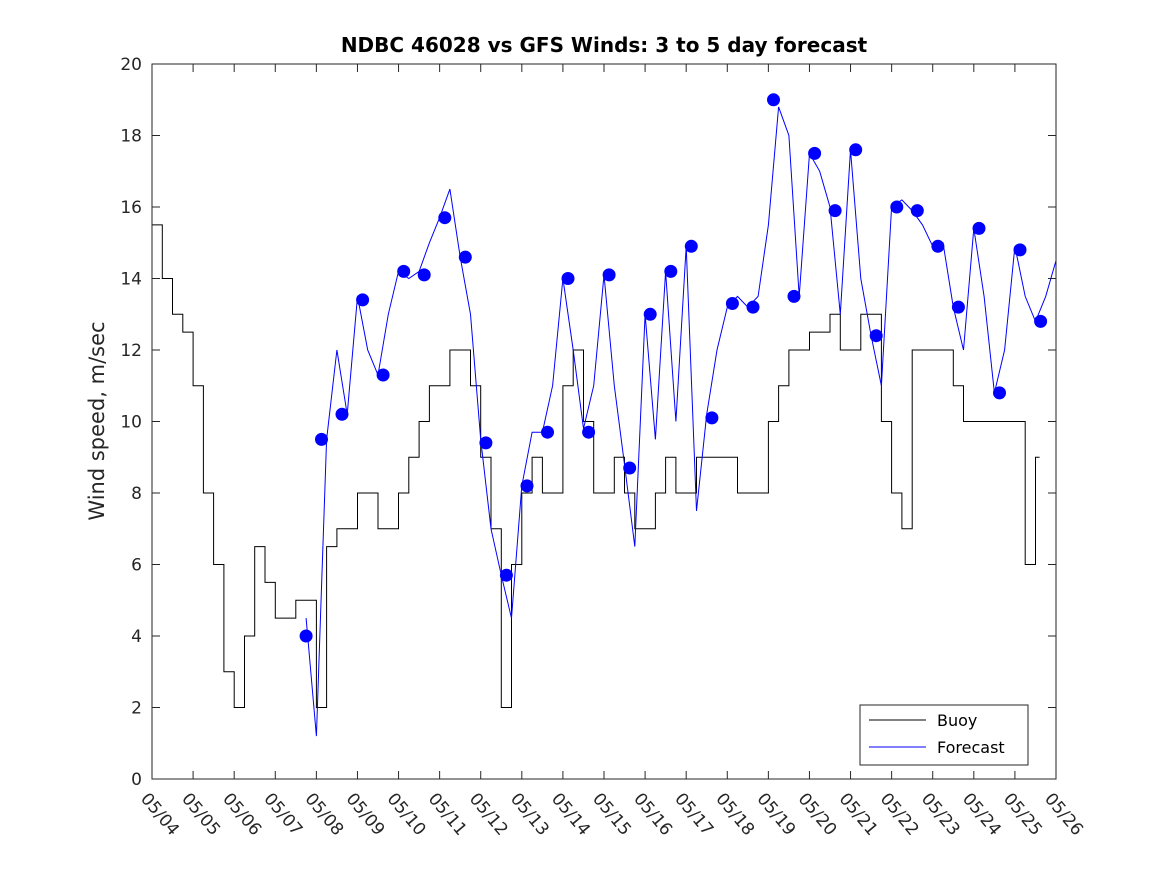 This screenshot has width=1167, height=875. I want to click on y-tick-label: 18, so click(131, 137).